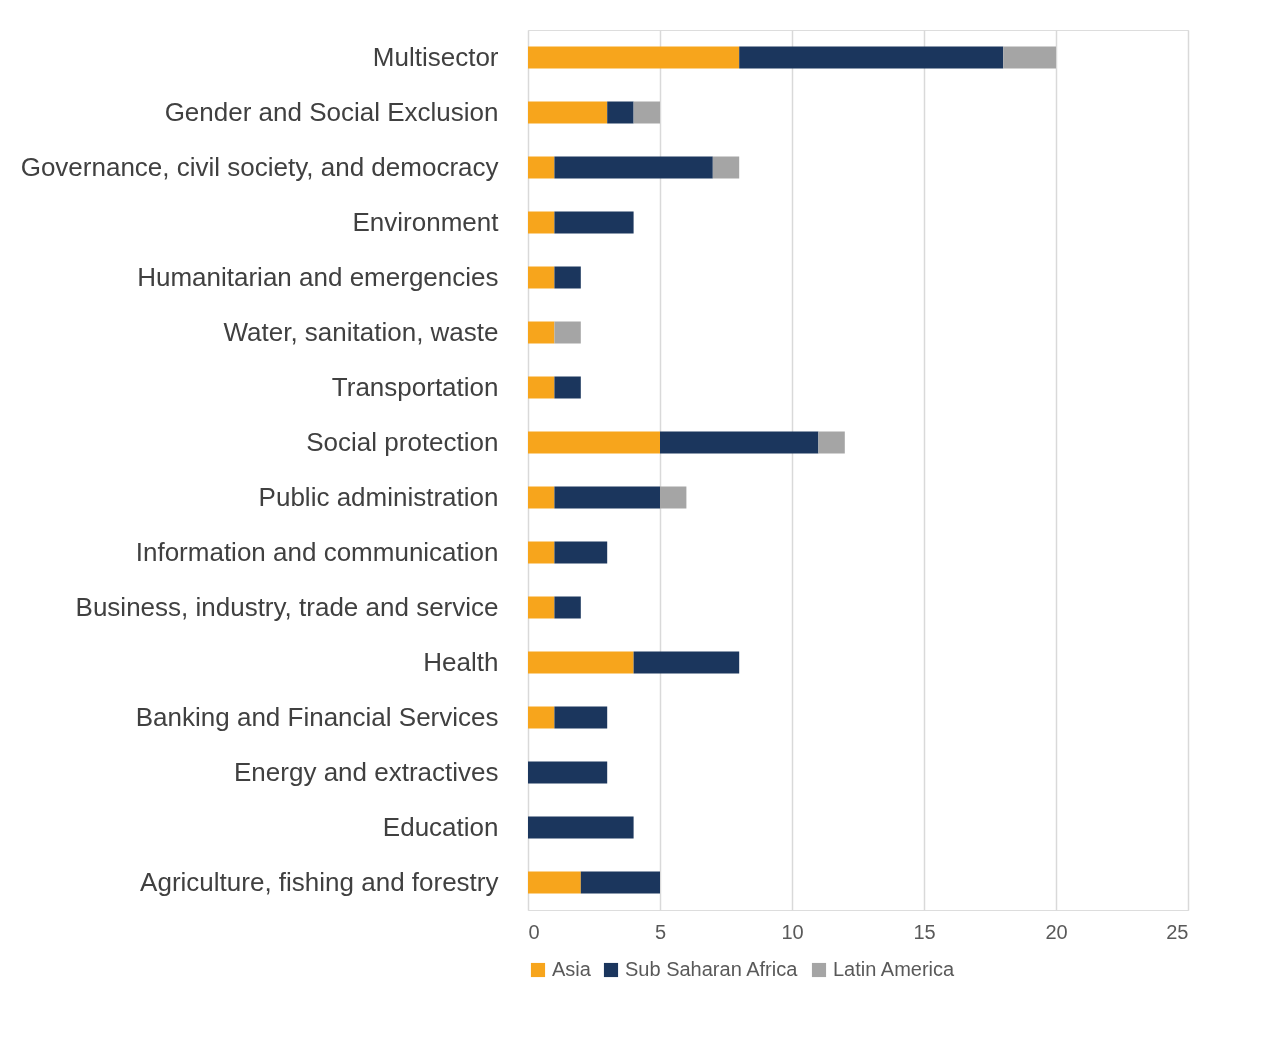 The image size is (1282, 1051). Describe the element at coordinates (924, 931) in the screenshot. I see `x-tick-label: 15` at that location.